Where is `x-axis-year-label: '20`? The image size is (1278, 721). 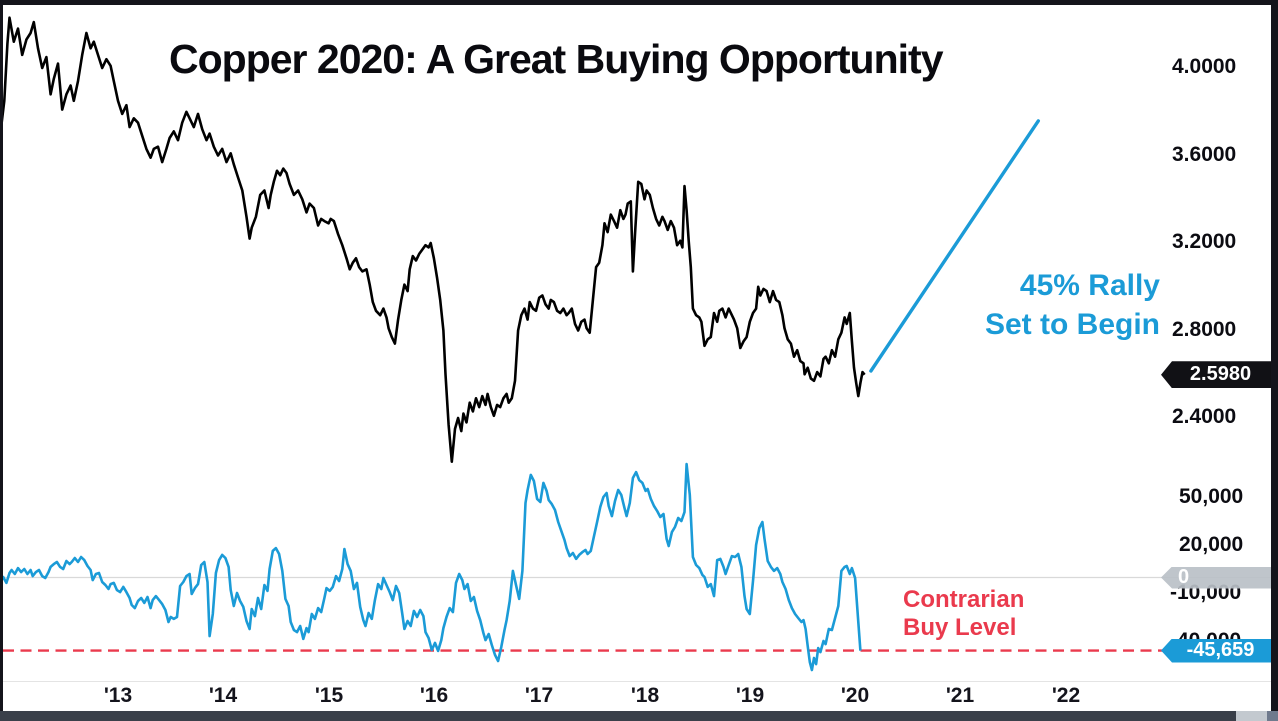 x-axis-year-label: '20 is located at coordinates (855, 695).